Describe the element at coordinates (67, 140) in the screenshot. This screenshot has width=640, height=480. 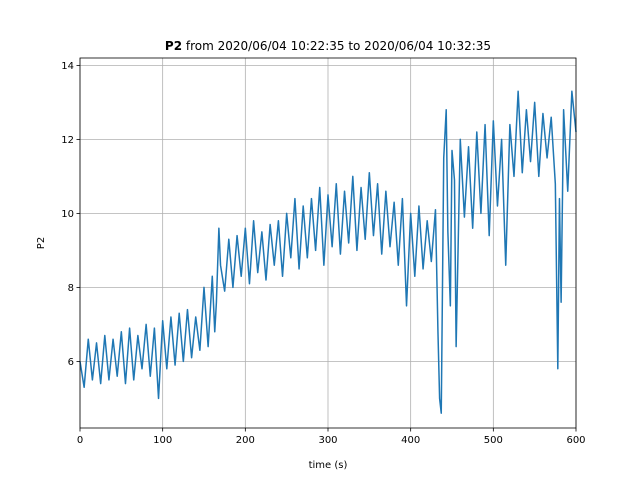
I see `y-tick-label: 12` at that location.